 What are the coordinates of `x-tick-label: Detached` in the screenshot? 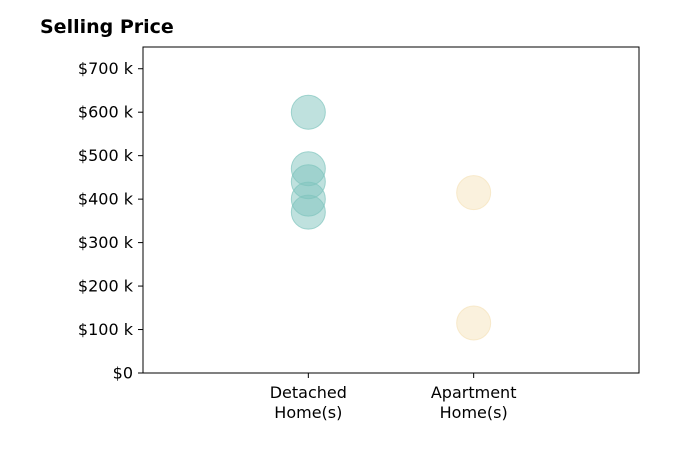 It's located at (308, 392).